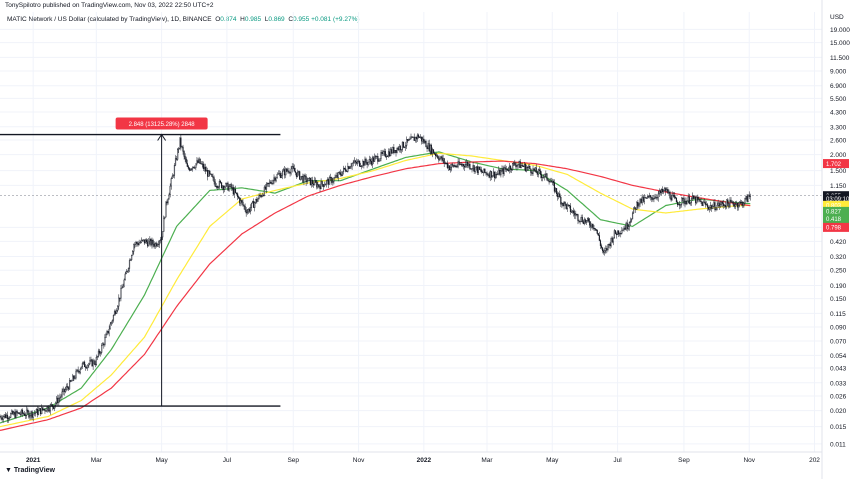 This screenshot has width=860, height=479. I want to click on price-badge, so click(836, 219).